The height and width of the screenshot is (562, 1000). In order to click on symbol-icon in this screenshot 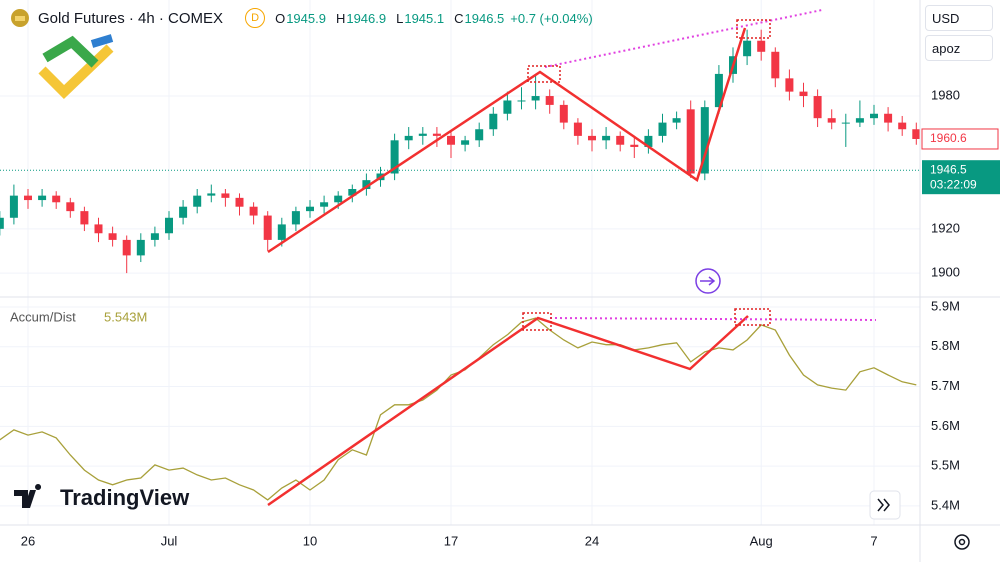, I will do `click(20, 18)`.